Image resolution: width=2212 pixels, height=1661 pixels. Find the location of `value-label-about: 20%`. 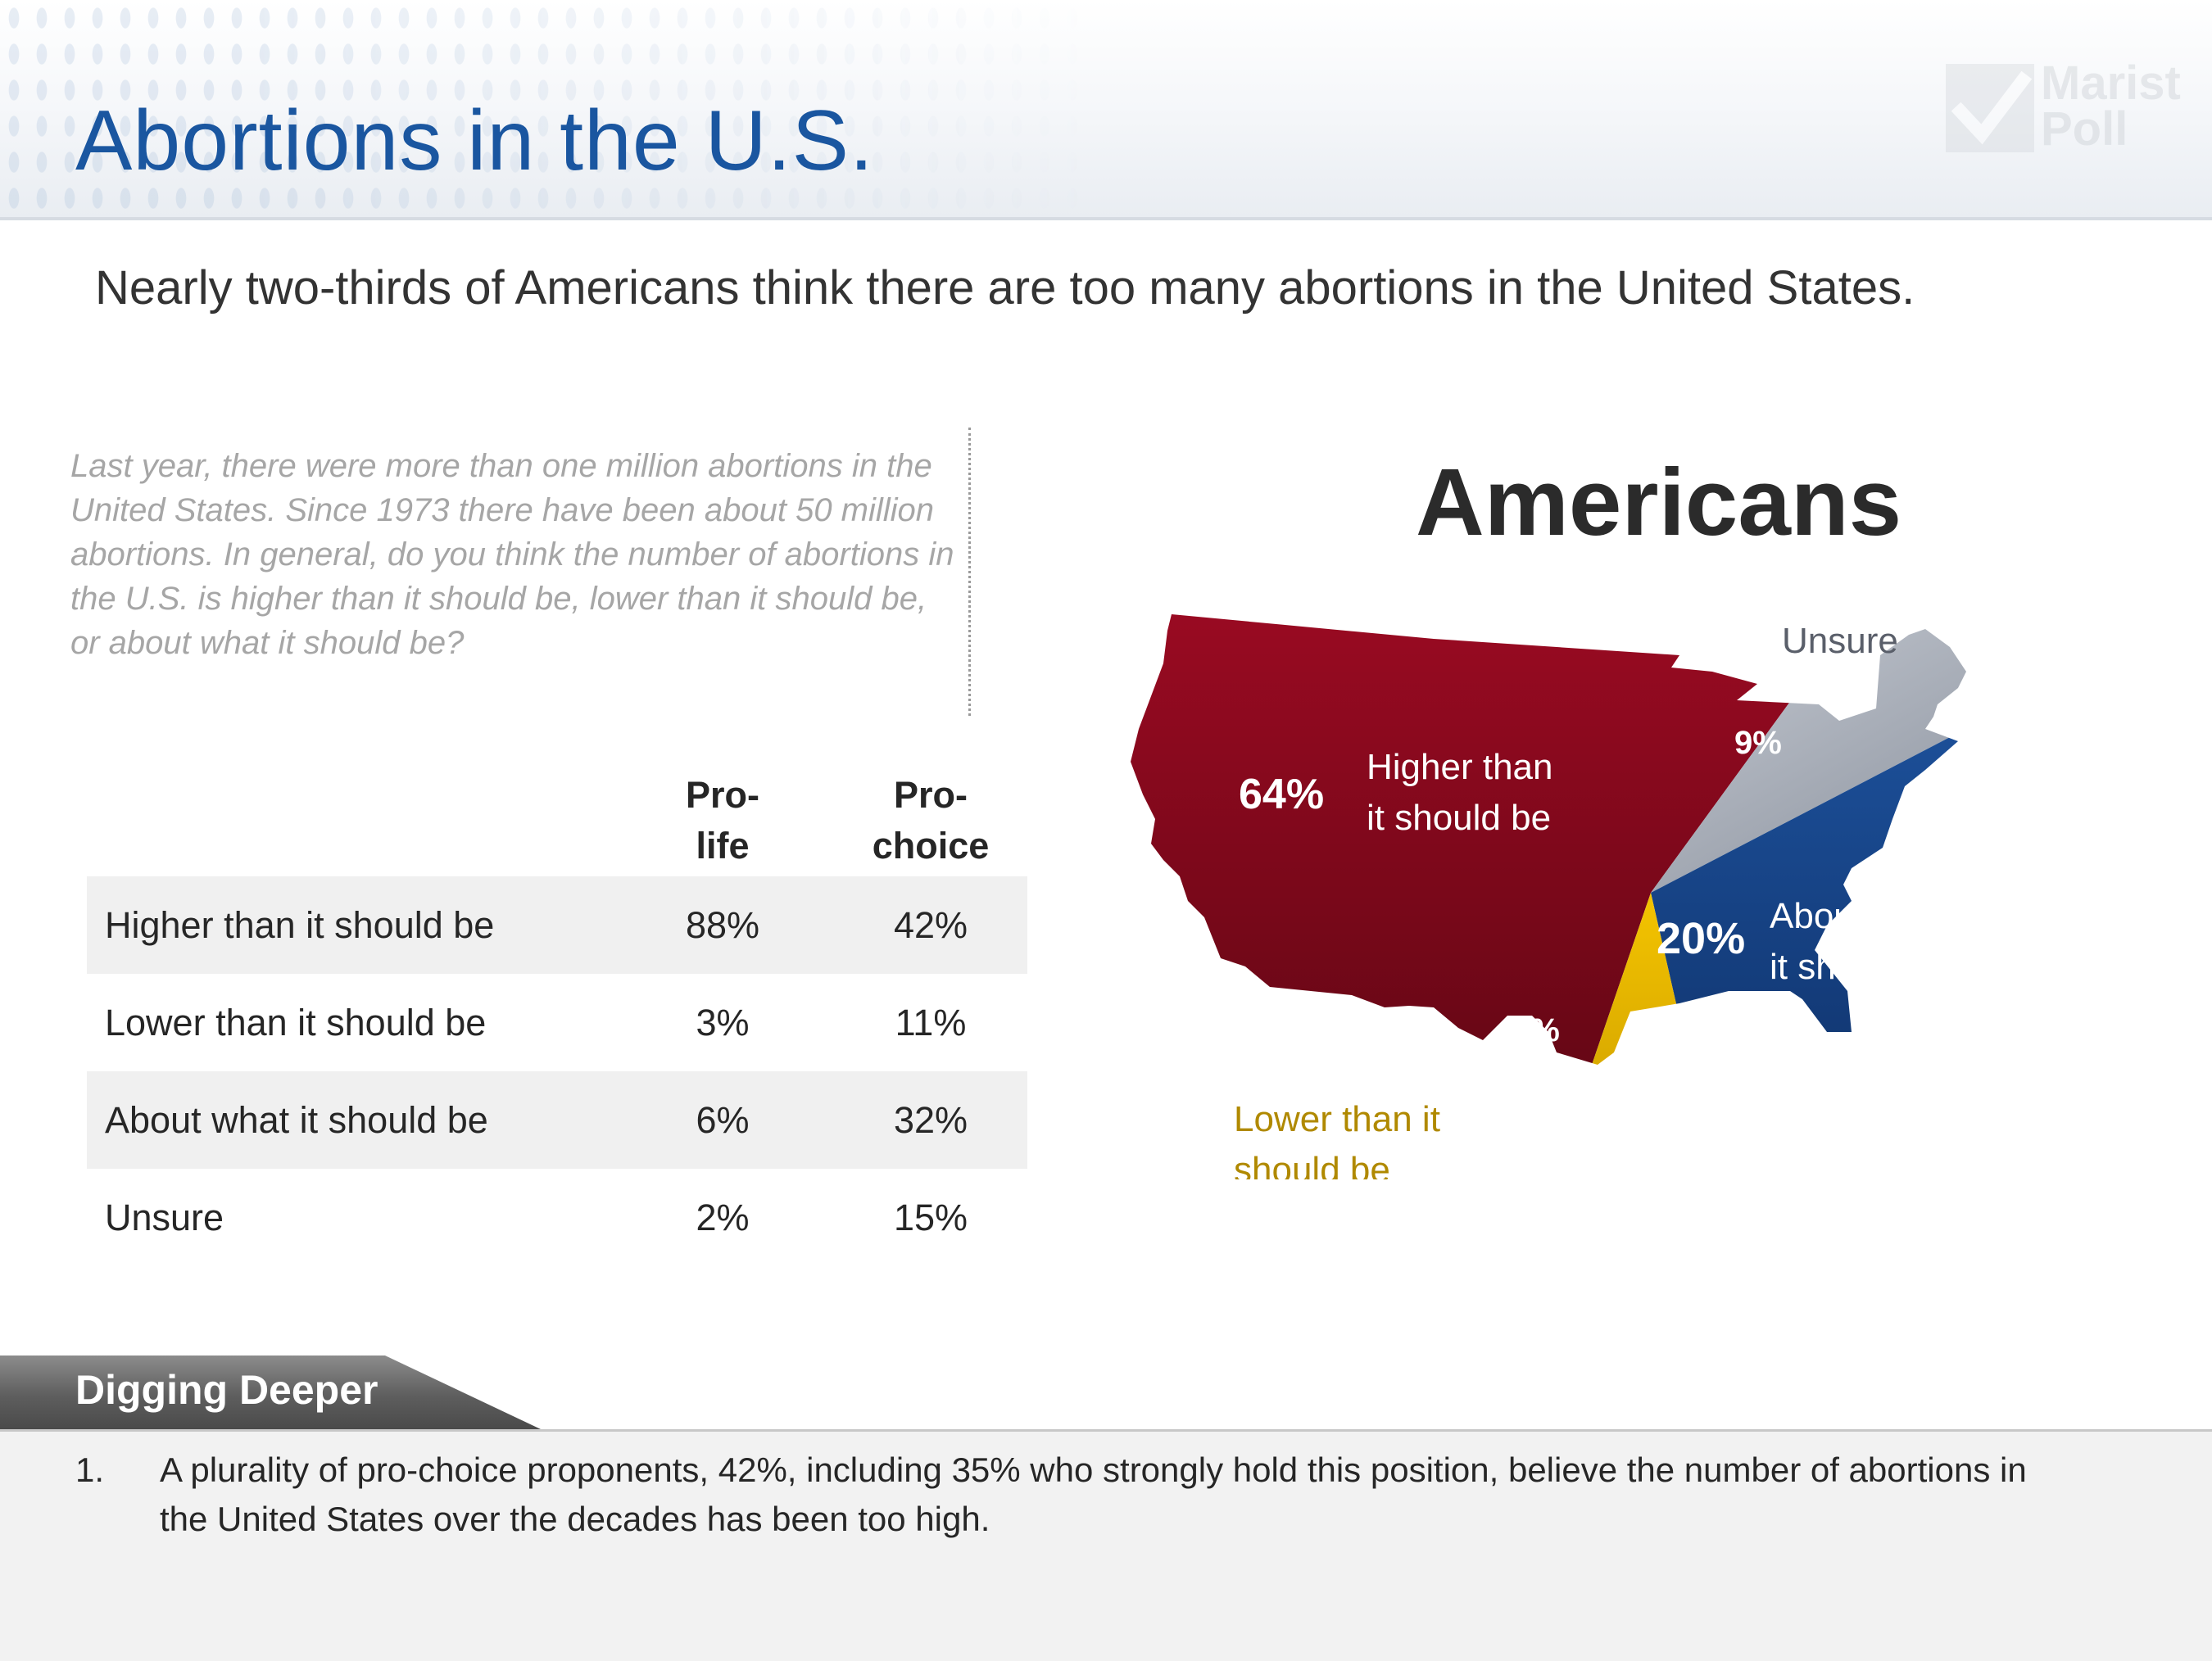

value-label-about: 20% is located at coordinates (1701, 939).